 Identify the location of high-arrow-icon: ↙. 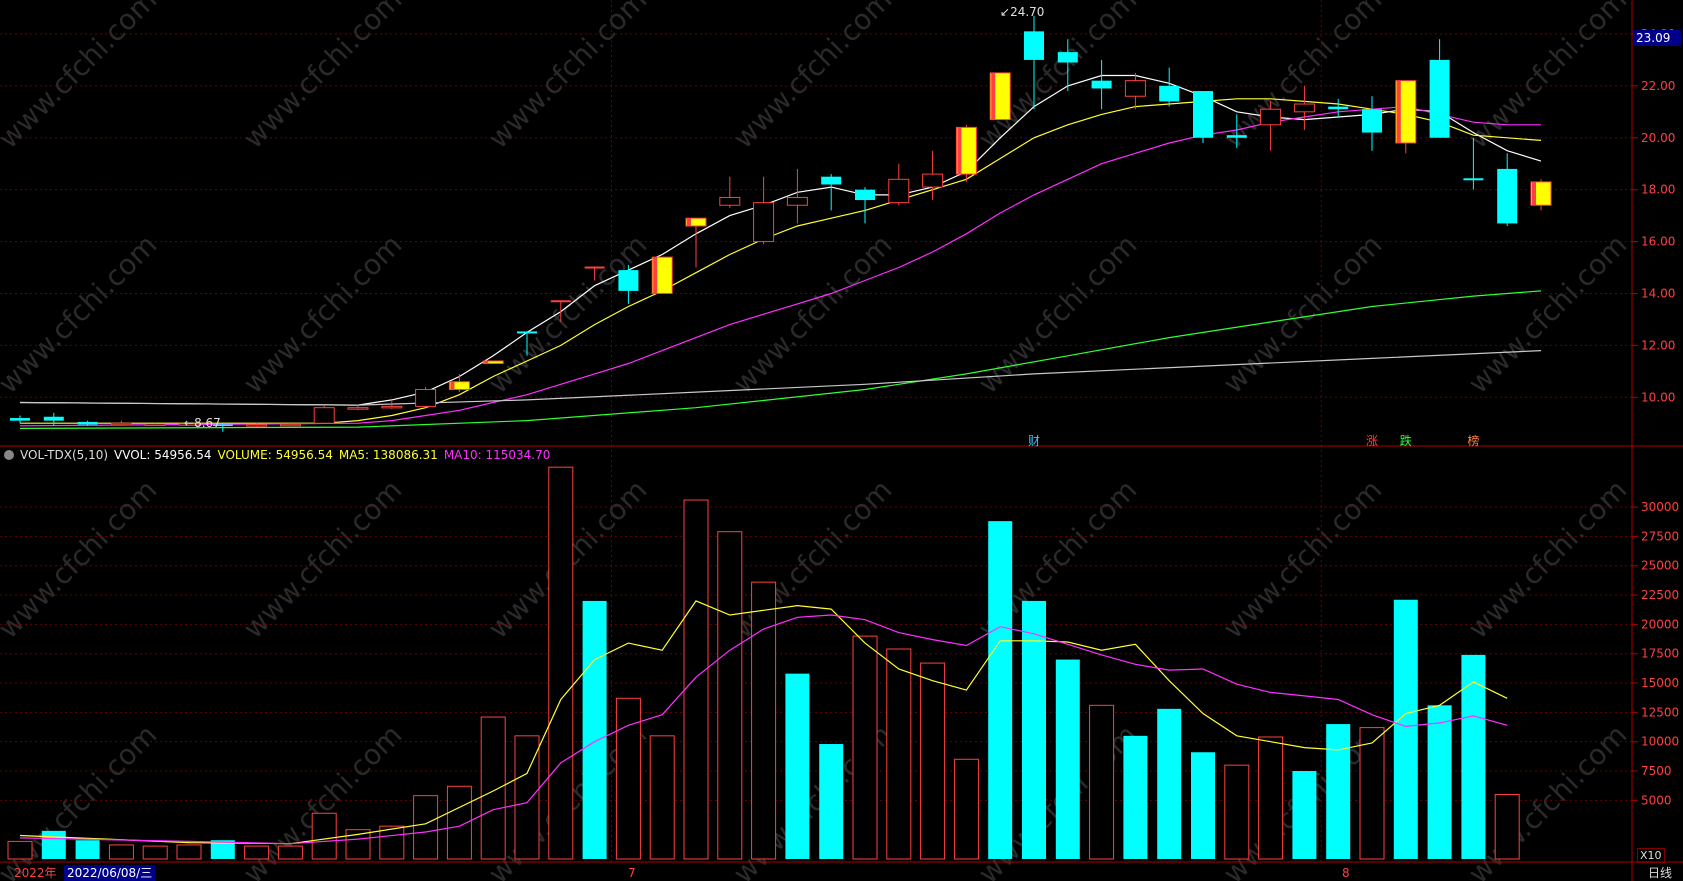
(1005, 12).